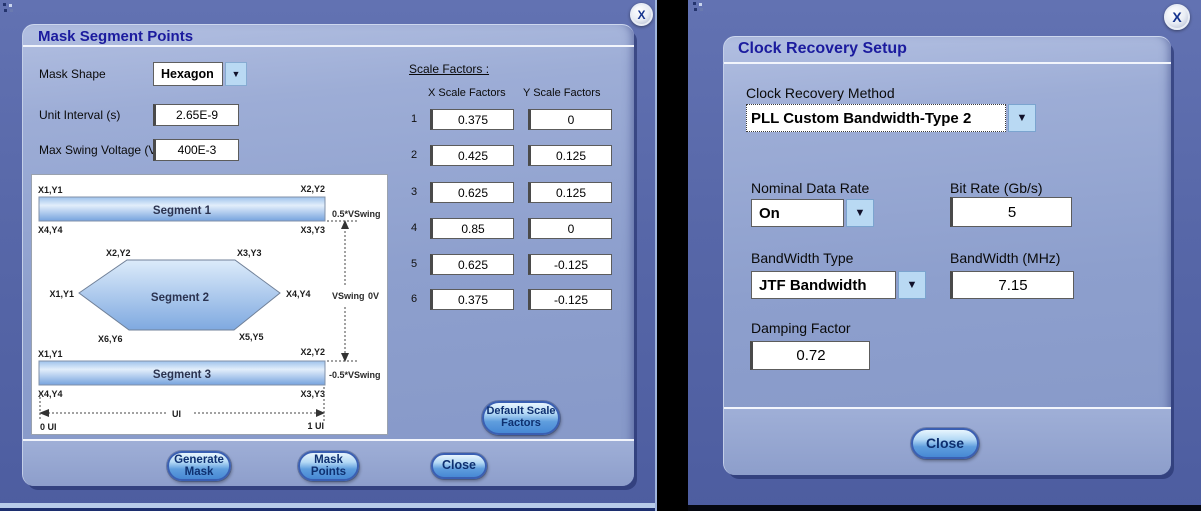 This screenshot has height=511, width=1201. I want to click on ui-arrow-right, so click(320, 413).